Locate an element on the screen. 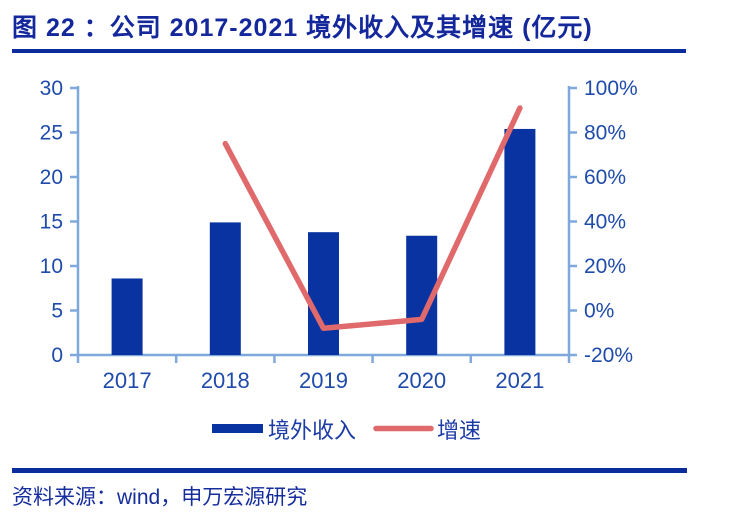 The height and width of the screenshot is (518, 748). right-tick-label: -20% is located at coordinates (608, 355).